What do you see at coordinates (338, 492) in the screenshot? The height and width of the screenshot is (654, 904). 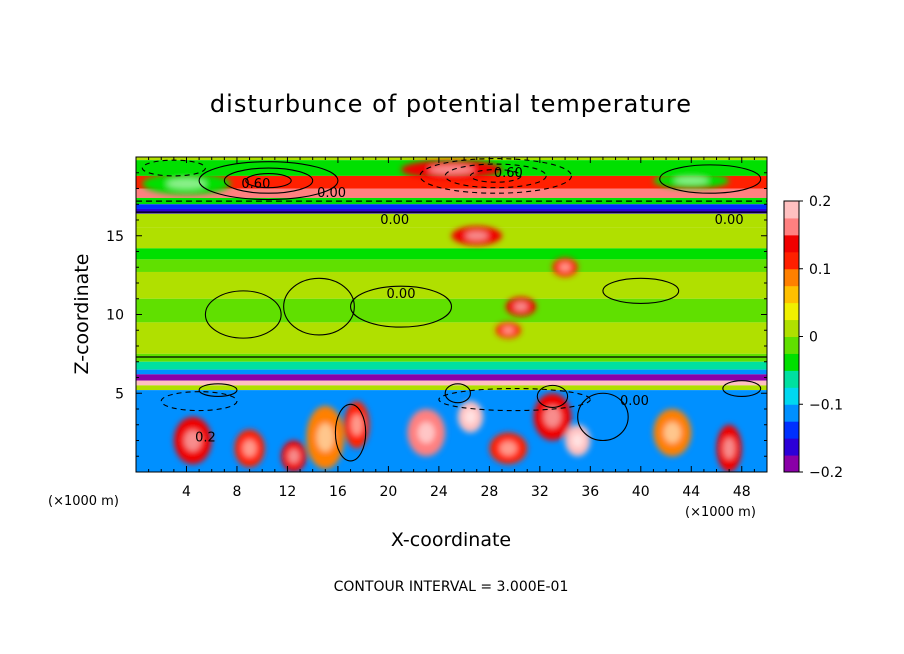 I see `x-tick-label: 16` at bounding box center [338, 492].